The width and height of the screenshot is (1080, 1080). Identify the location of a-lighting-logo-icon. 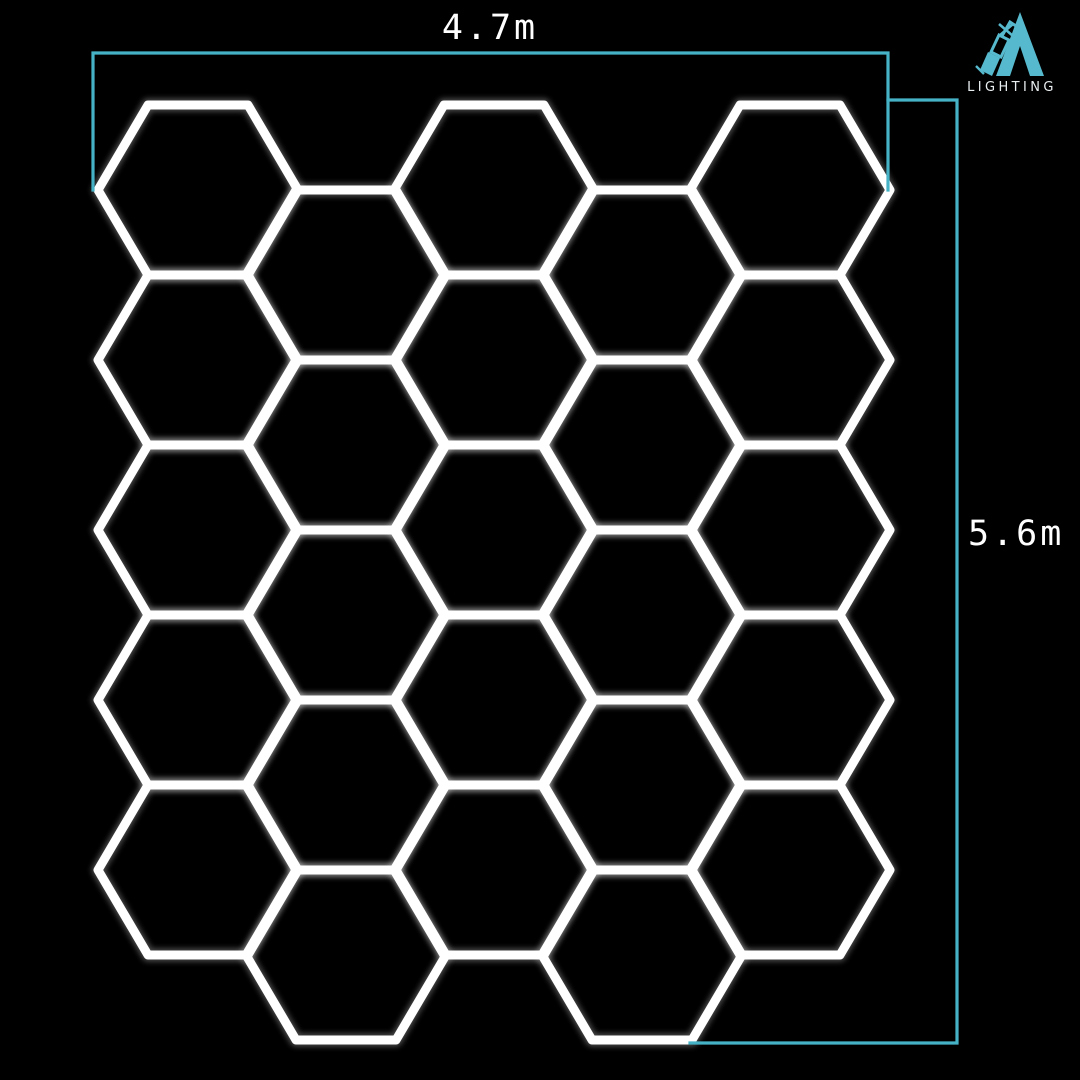
(1009, 44).